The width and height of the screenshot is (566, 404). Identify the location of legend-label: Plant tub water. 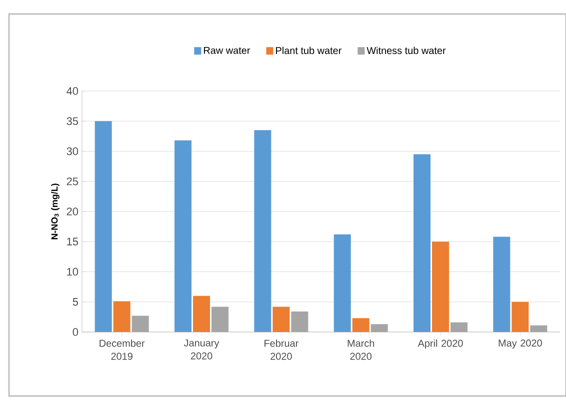
(309, 50).